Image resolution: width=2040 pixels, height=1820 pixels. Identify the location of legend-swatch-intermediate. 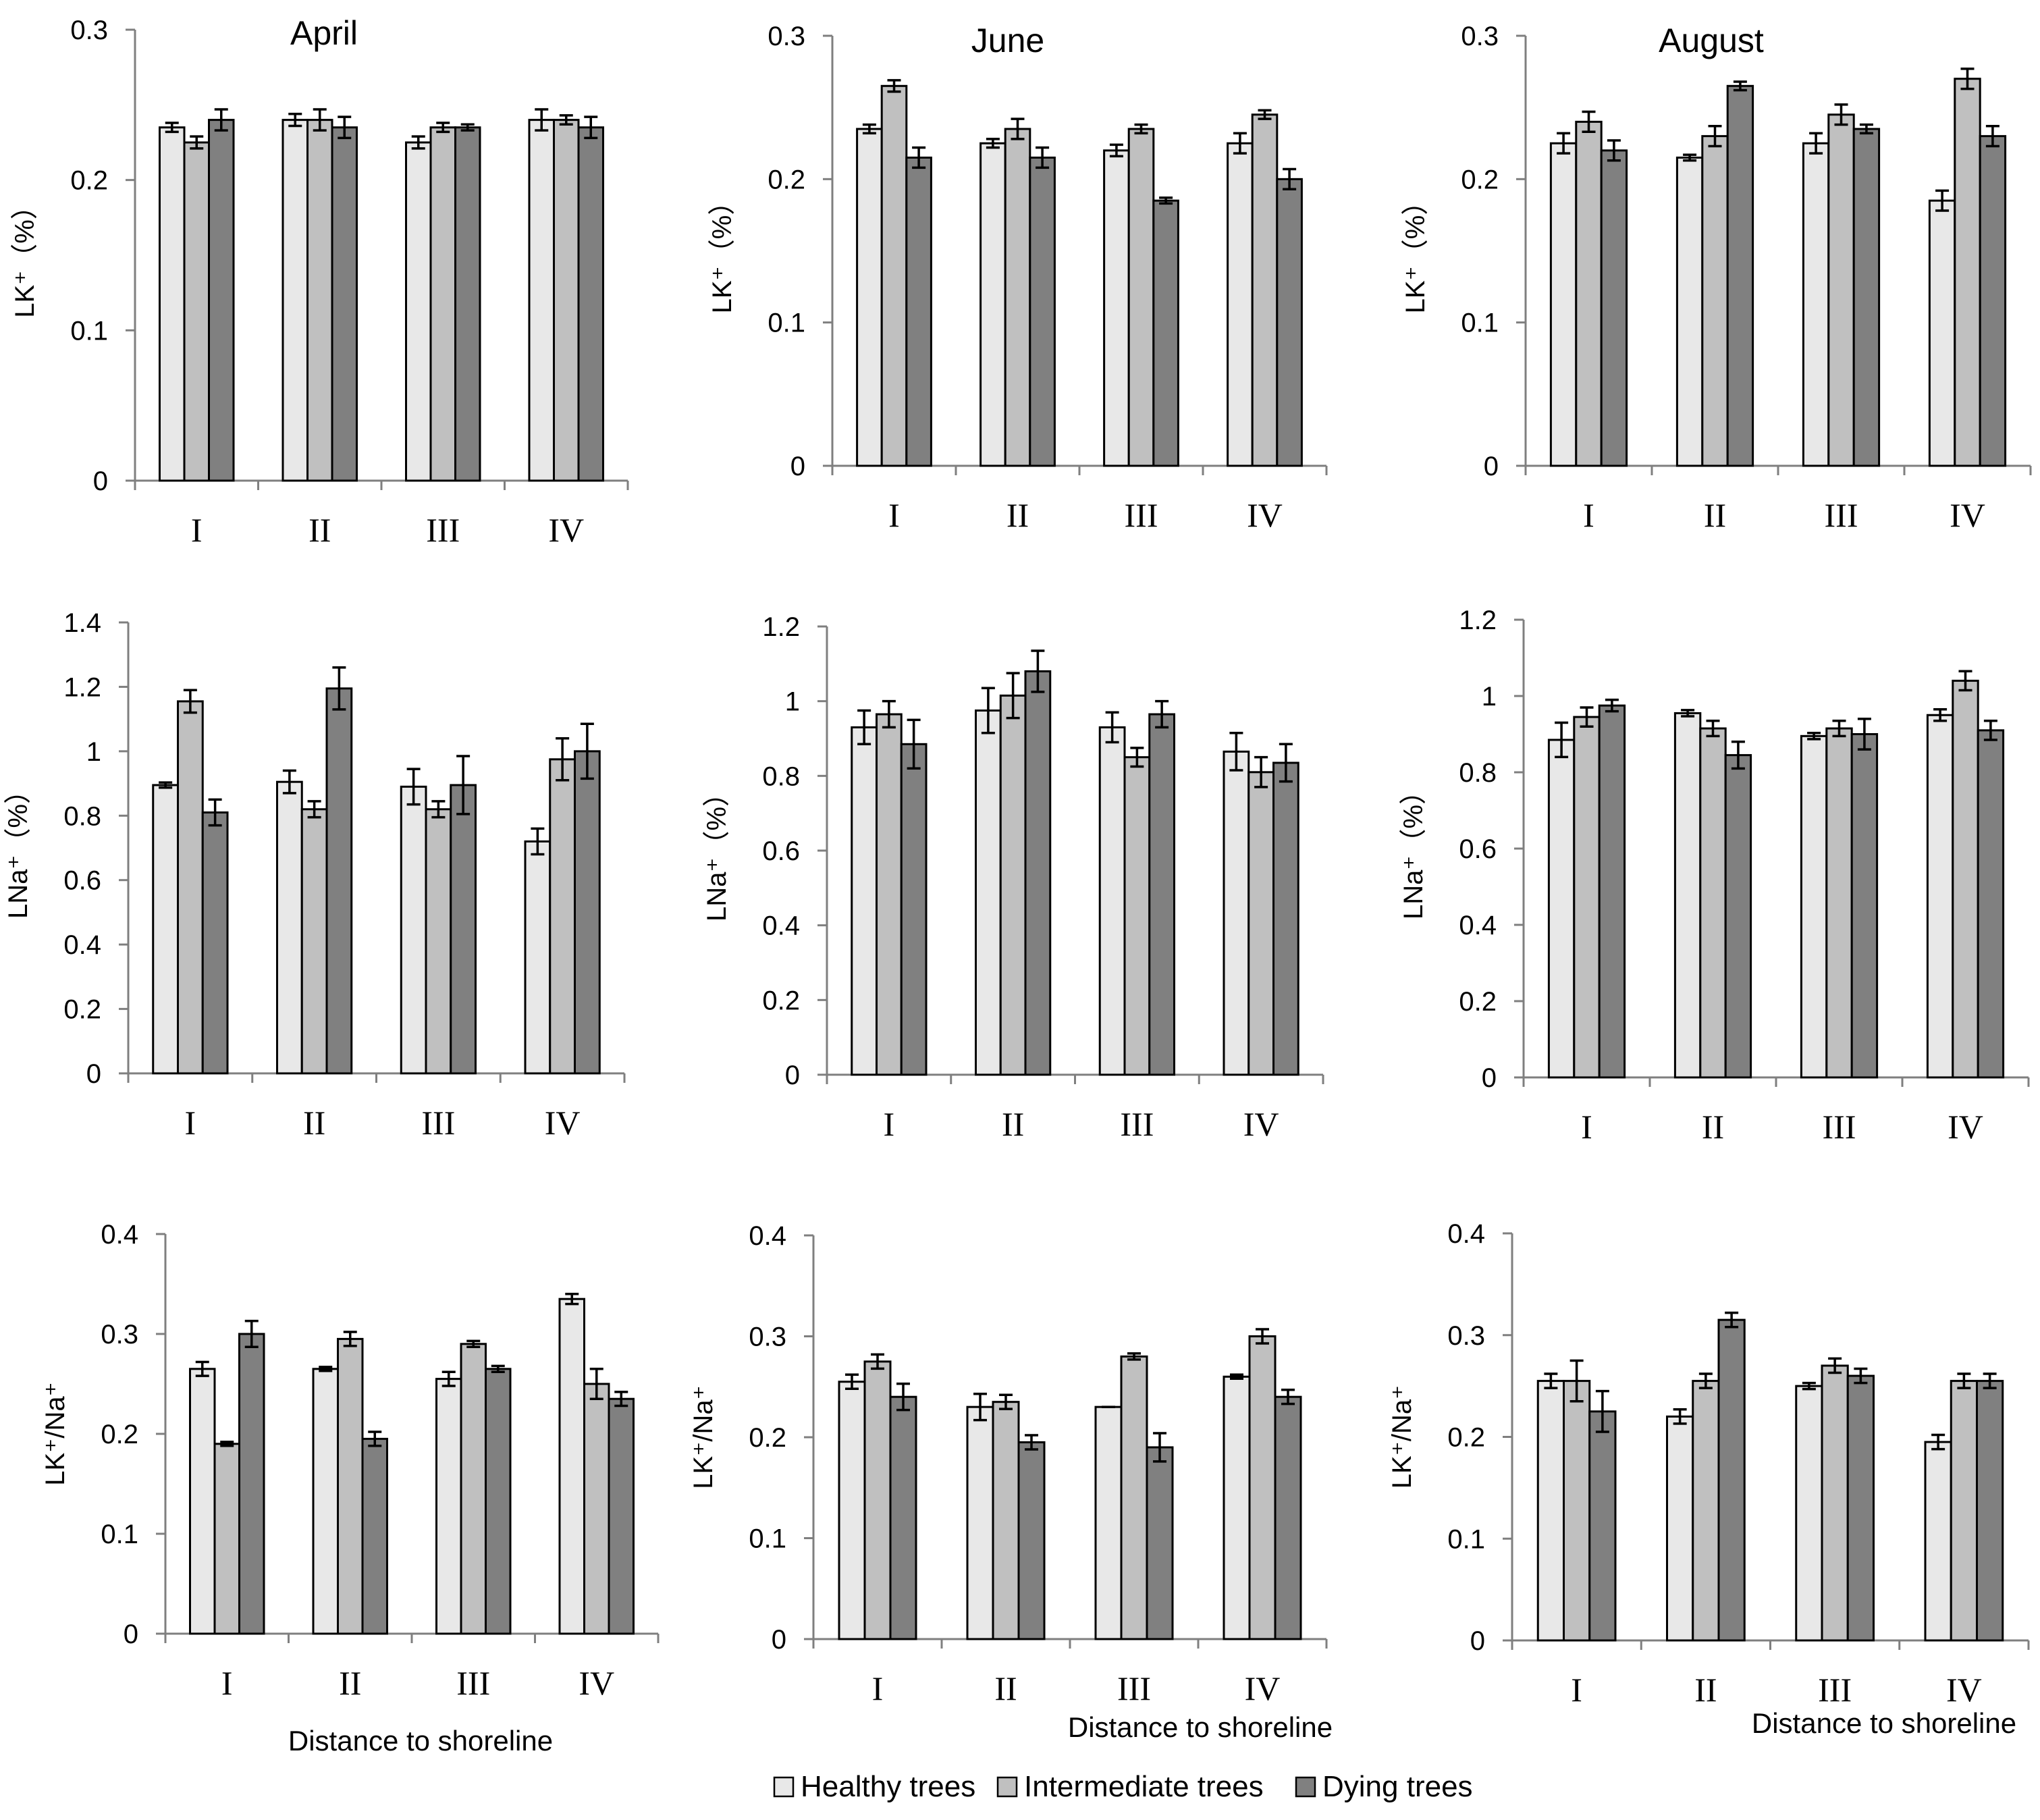
(1007, 1787).